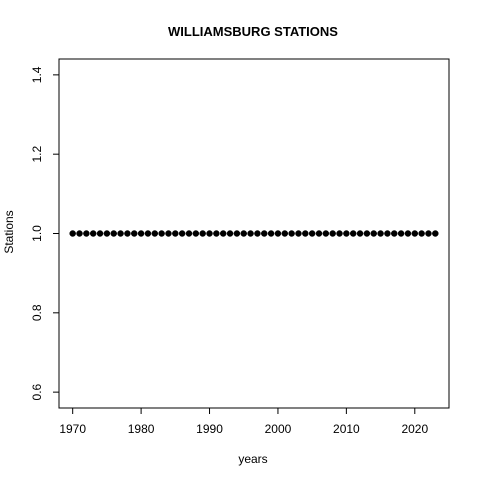  Describe the element at coordinates (252, 459) in the screenshot. I see `x-axis-title: years` at that location.